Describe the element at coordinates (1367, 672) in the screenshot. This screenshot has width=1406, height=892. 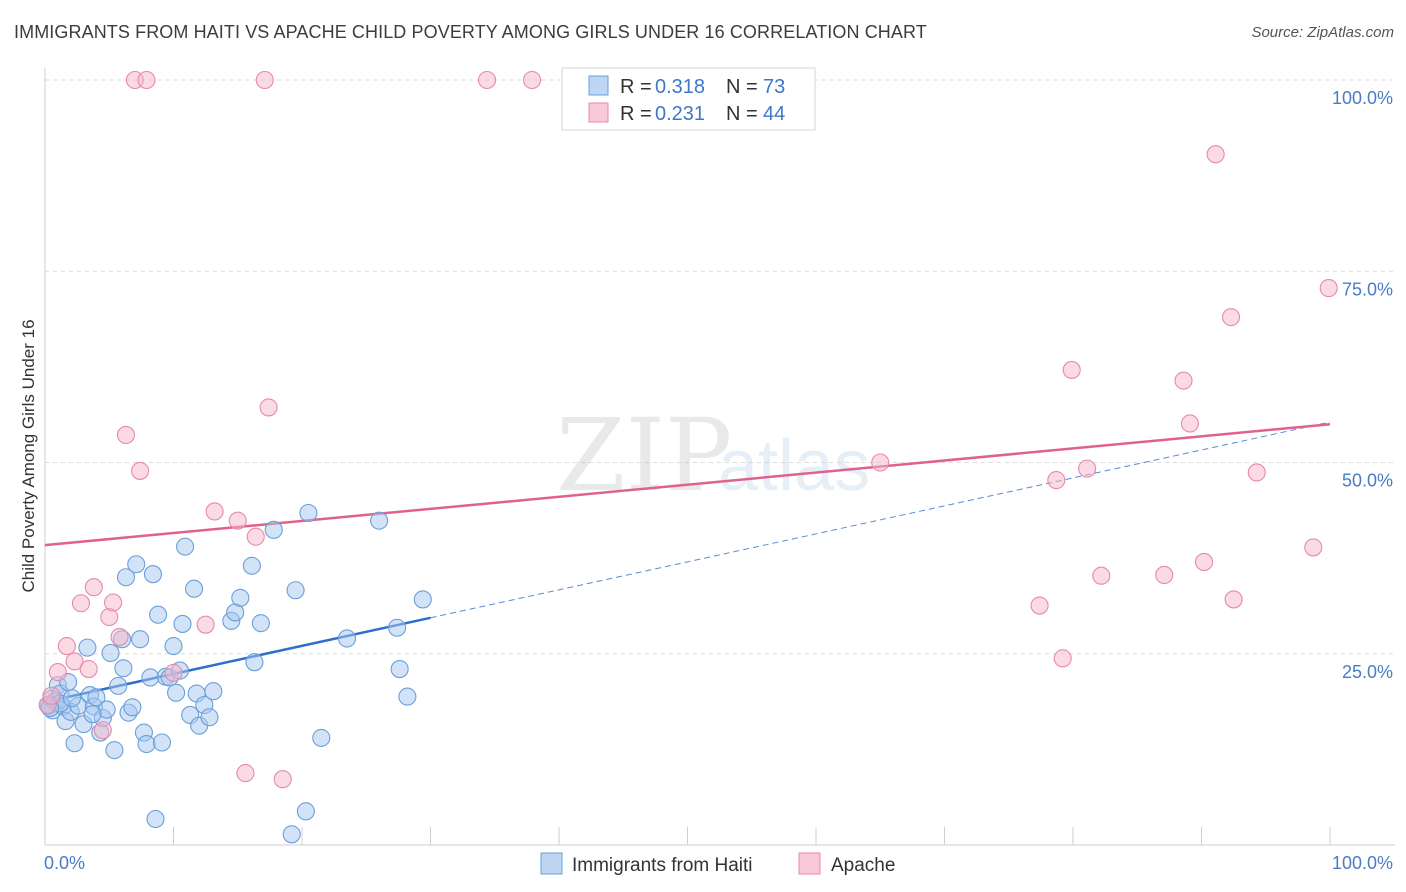
I see `y-tick-label: 25.0%` at that location.